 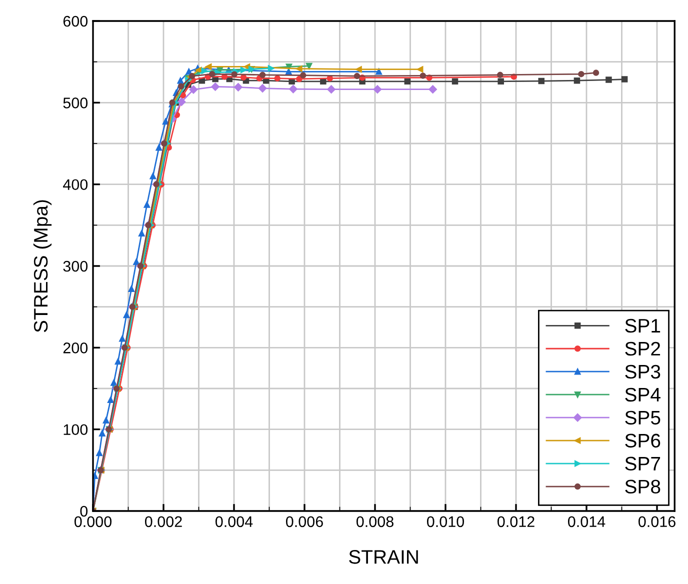 What do you see at coordinates (84, 511) in the screenshot?
I see `y-tick-label: 0` at bounding box center [84, 511].